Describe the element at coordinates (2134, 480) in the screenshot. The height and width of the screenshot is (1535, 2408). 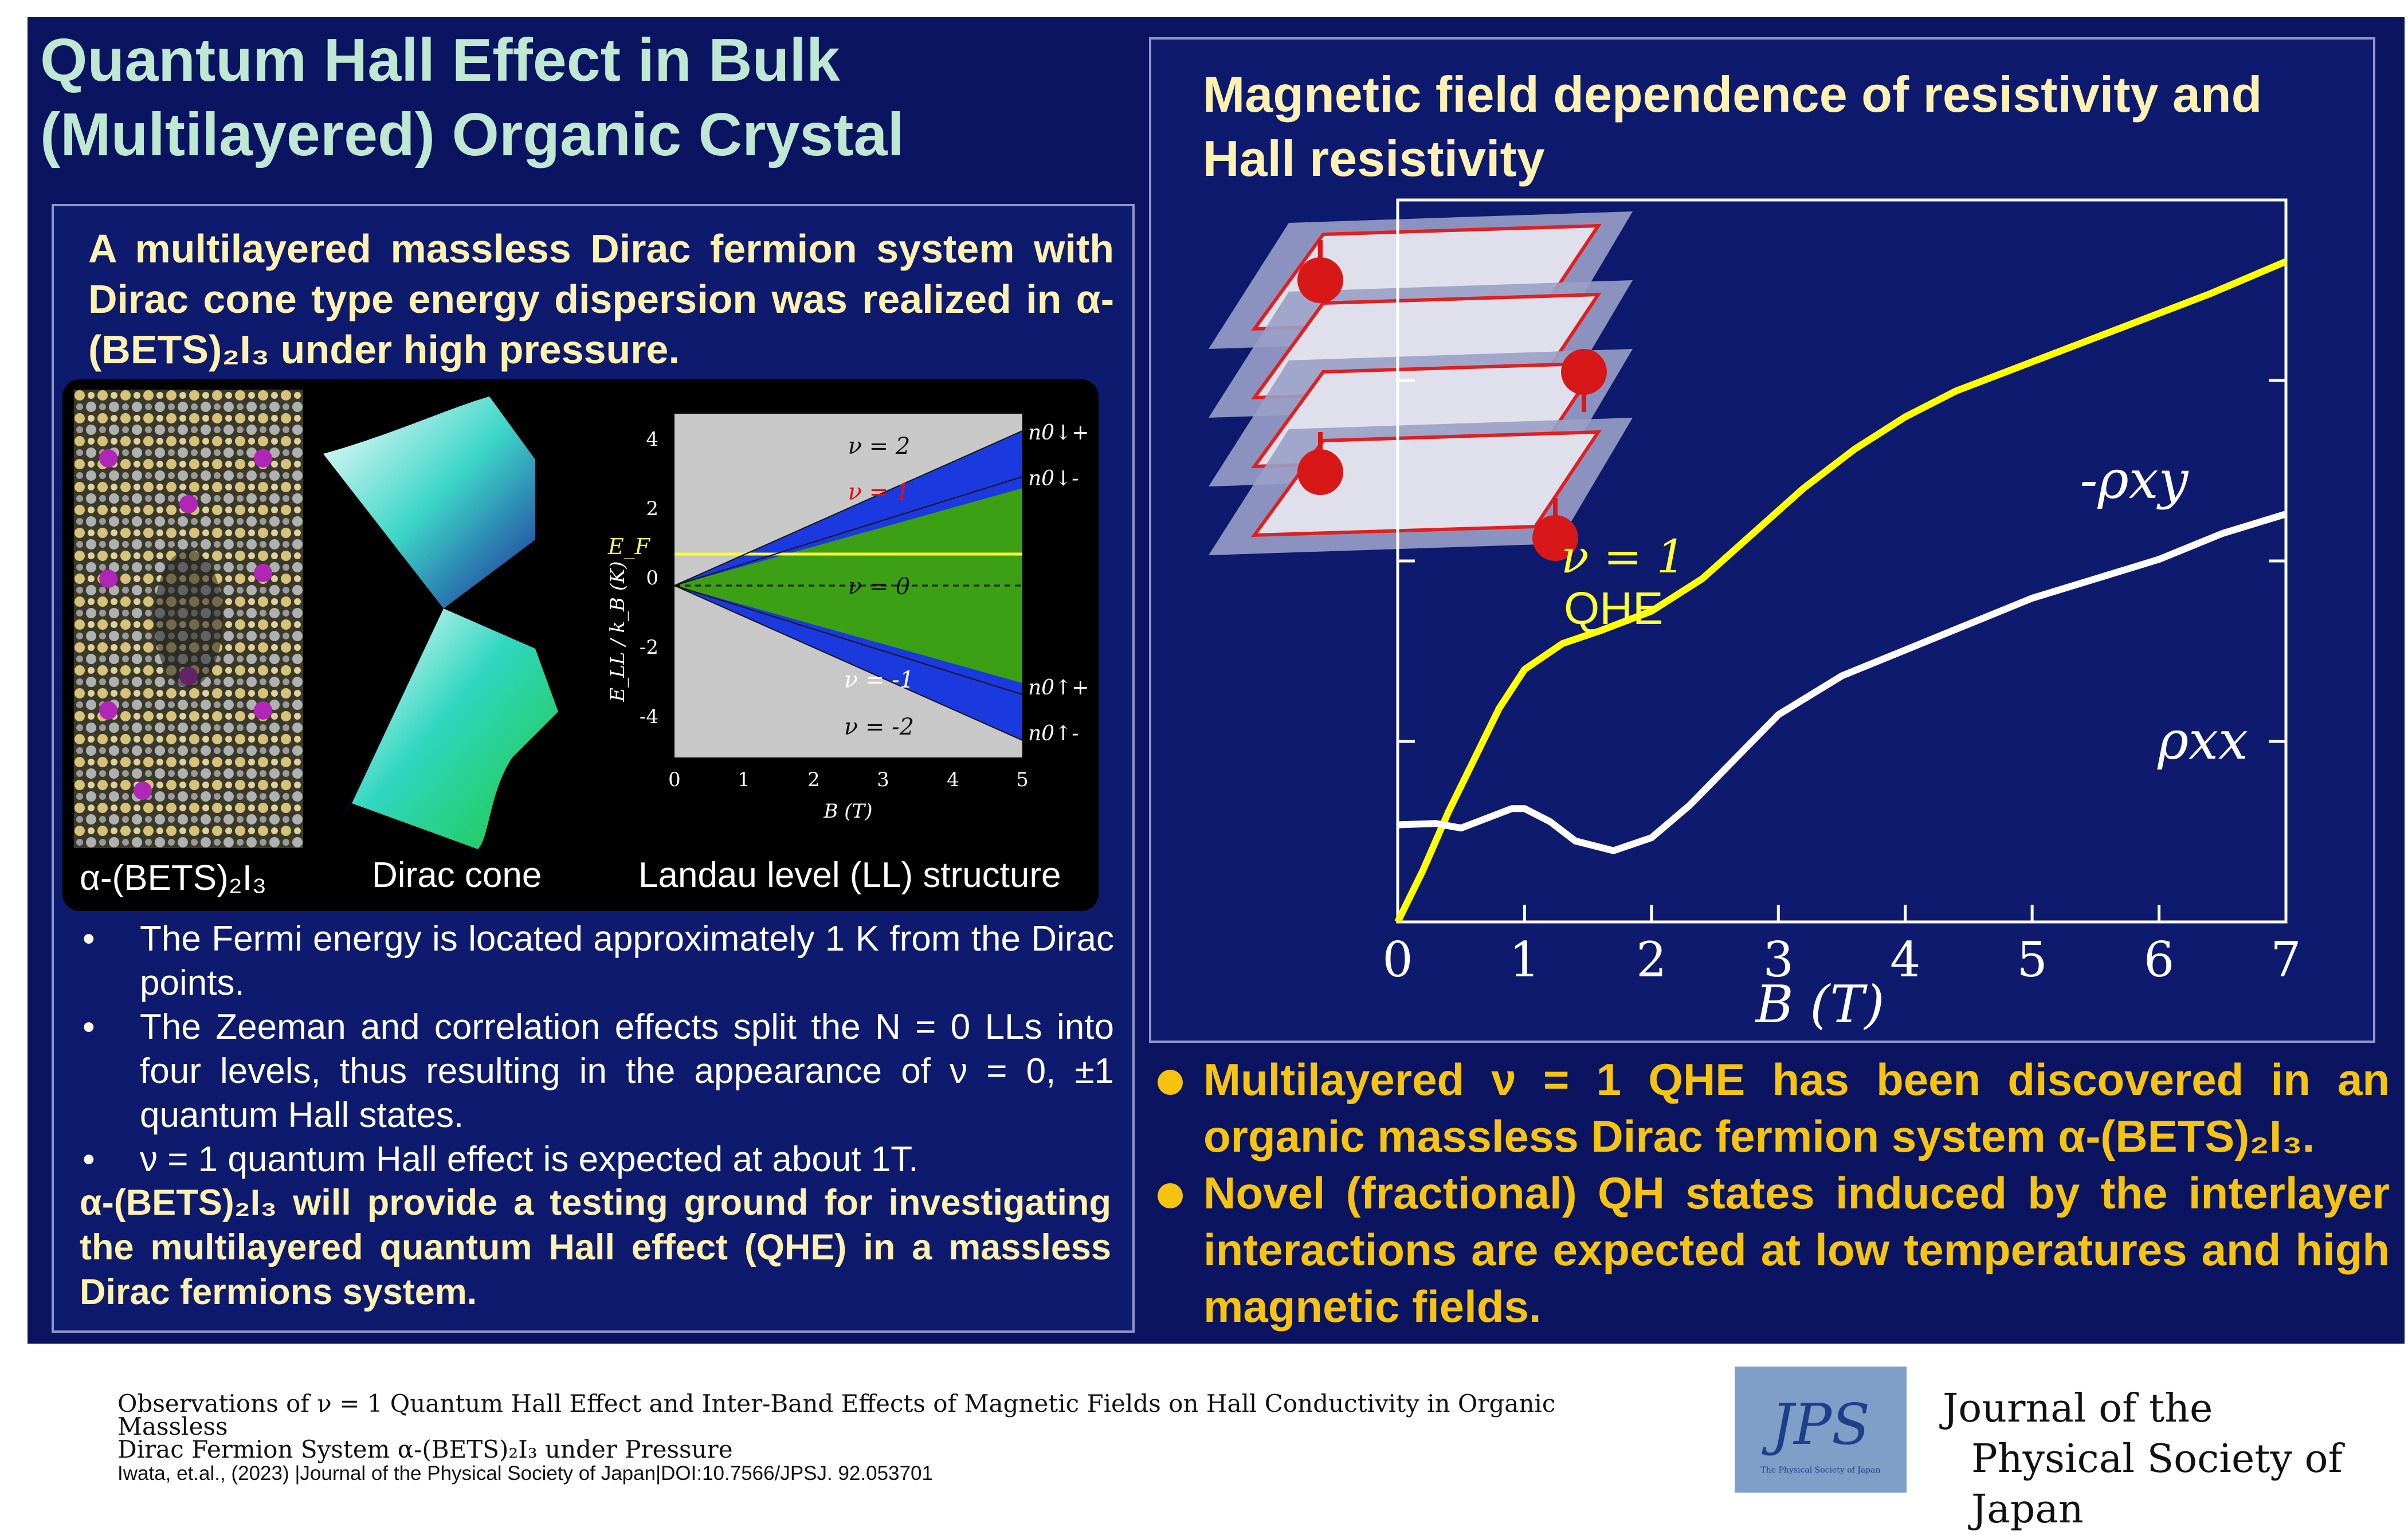
I see `series-label-rho-xy: -ρxy` at that location.